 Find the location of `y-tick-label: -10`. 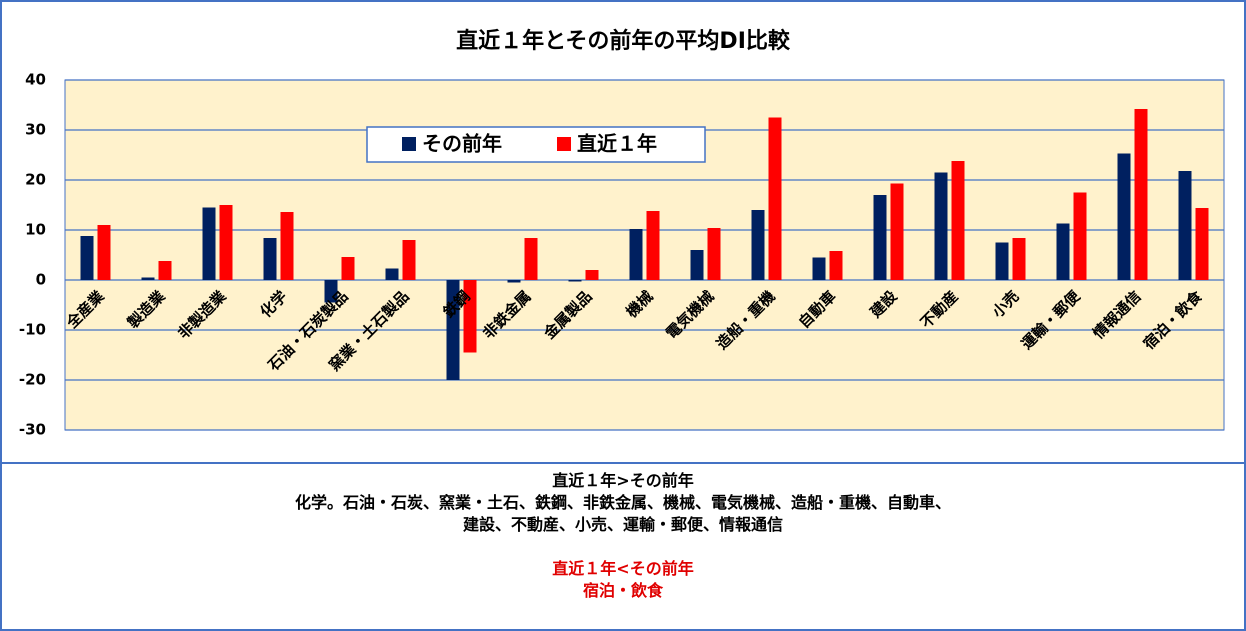

y-tick-label: -10 is located at coordinates (32, 330).